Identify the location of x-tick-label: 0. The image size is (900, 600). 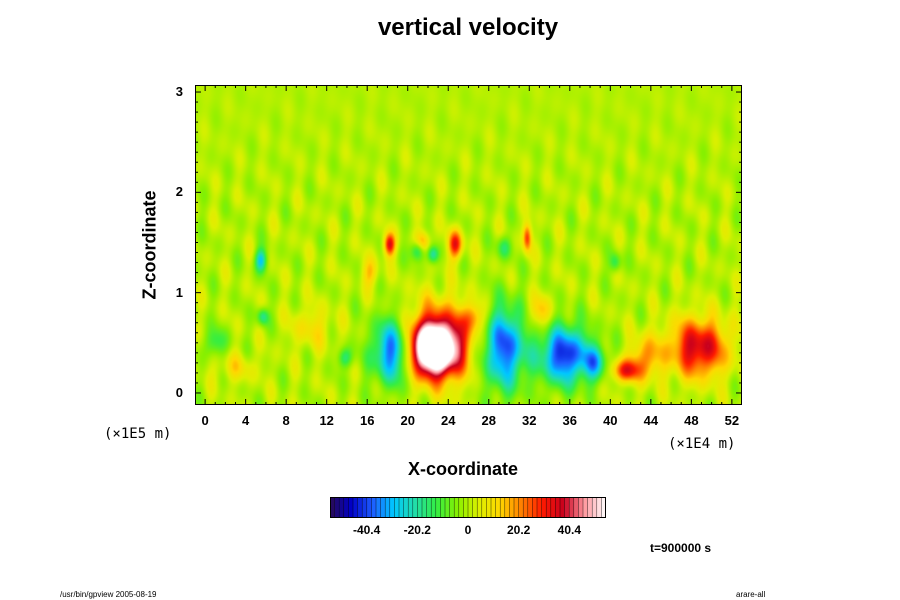
(205, 420).